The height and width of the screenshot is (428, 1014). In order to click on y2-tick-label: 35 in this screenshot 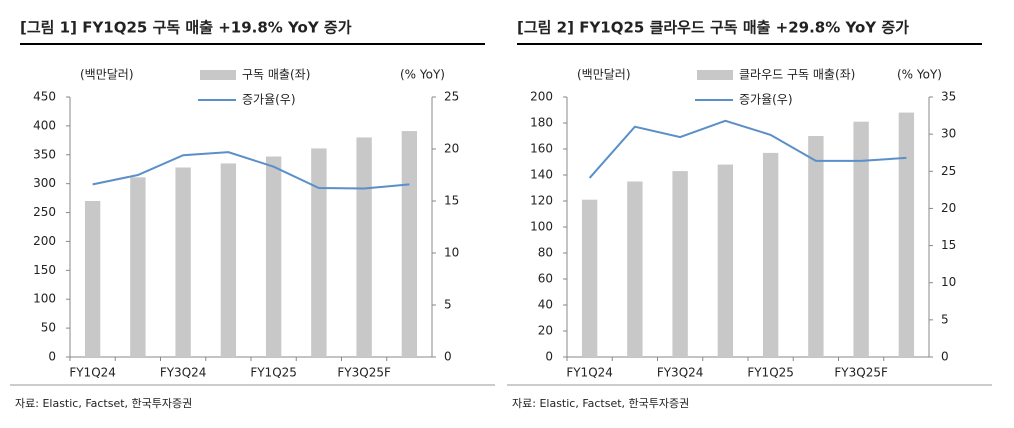, I will do `click(948, 97)`.